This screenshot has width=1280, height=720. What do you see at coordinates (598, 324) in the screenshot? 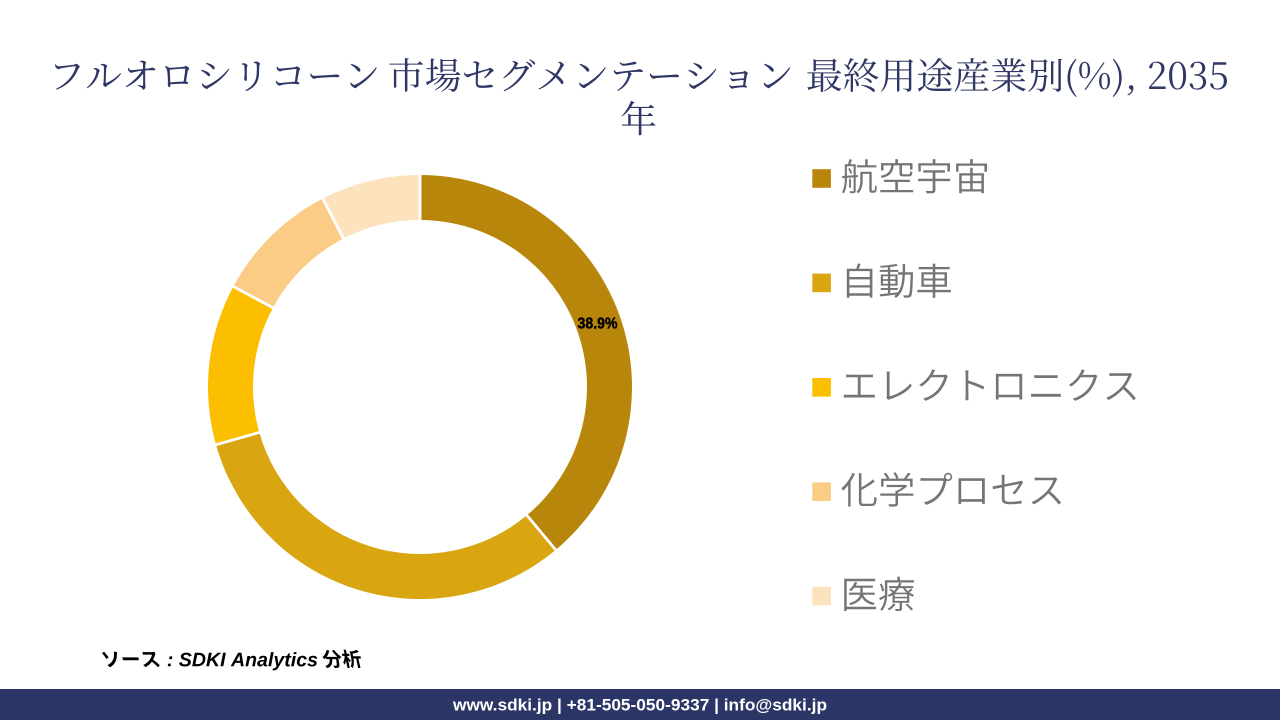
I see `svg-text: 38.9%` at bounding box center [598, 324].